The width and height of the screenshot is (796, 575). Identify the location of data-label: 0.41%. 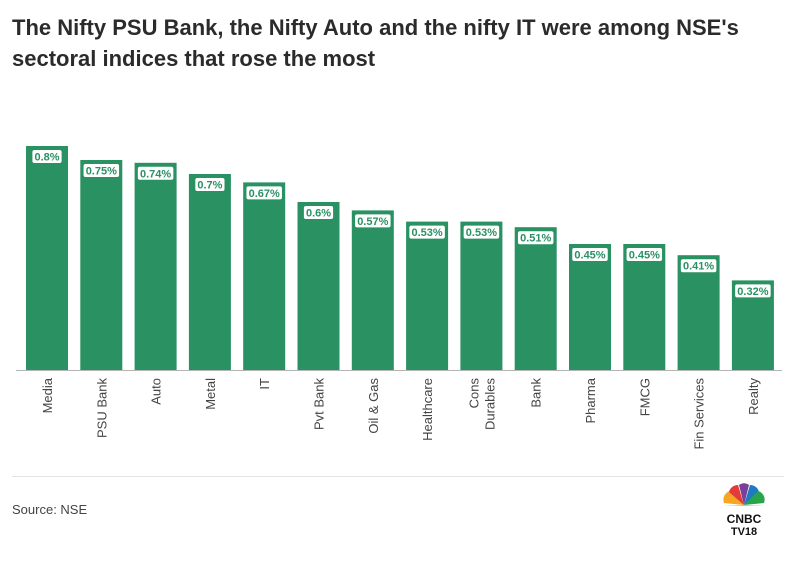
(698, 267).